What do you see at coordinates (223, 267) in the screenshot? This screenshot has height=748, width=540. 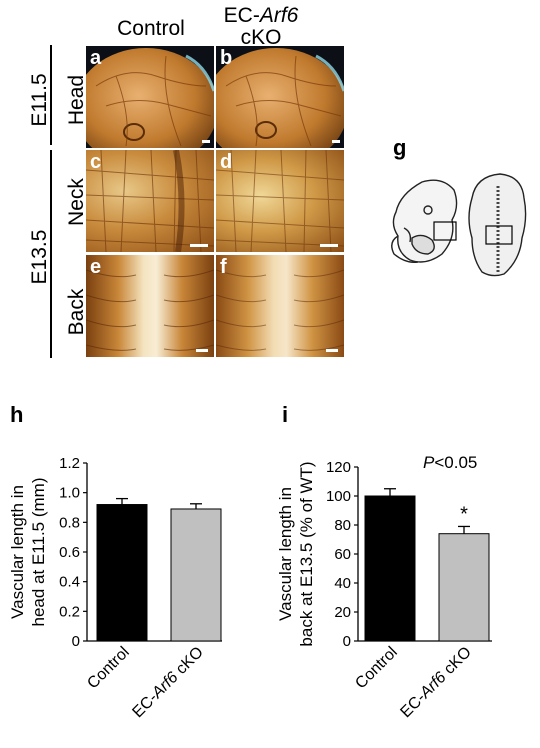 I see `panel-label-f: f` at bounding box center [223, 267].